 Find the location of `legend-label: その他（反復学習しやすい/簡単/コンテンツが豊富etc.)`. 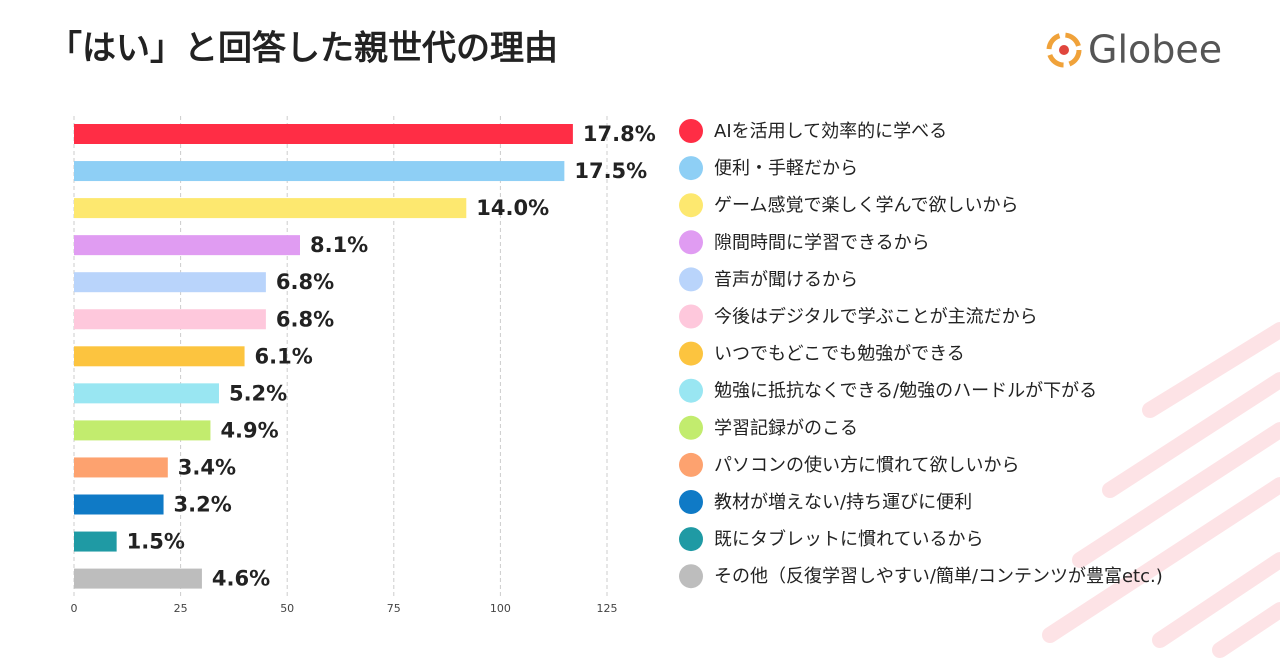

legend-label: その他（反復学習しやすい/簡単/コンテンツが豊富etc.) is located at coordinates (938, 576).